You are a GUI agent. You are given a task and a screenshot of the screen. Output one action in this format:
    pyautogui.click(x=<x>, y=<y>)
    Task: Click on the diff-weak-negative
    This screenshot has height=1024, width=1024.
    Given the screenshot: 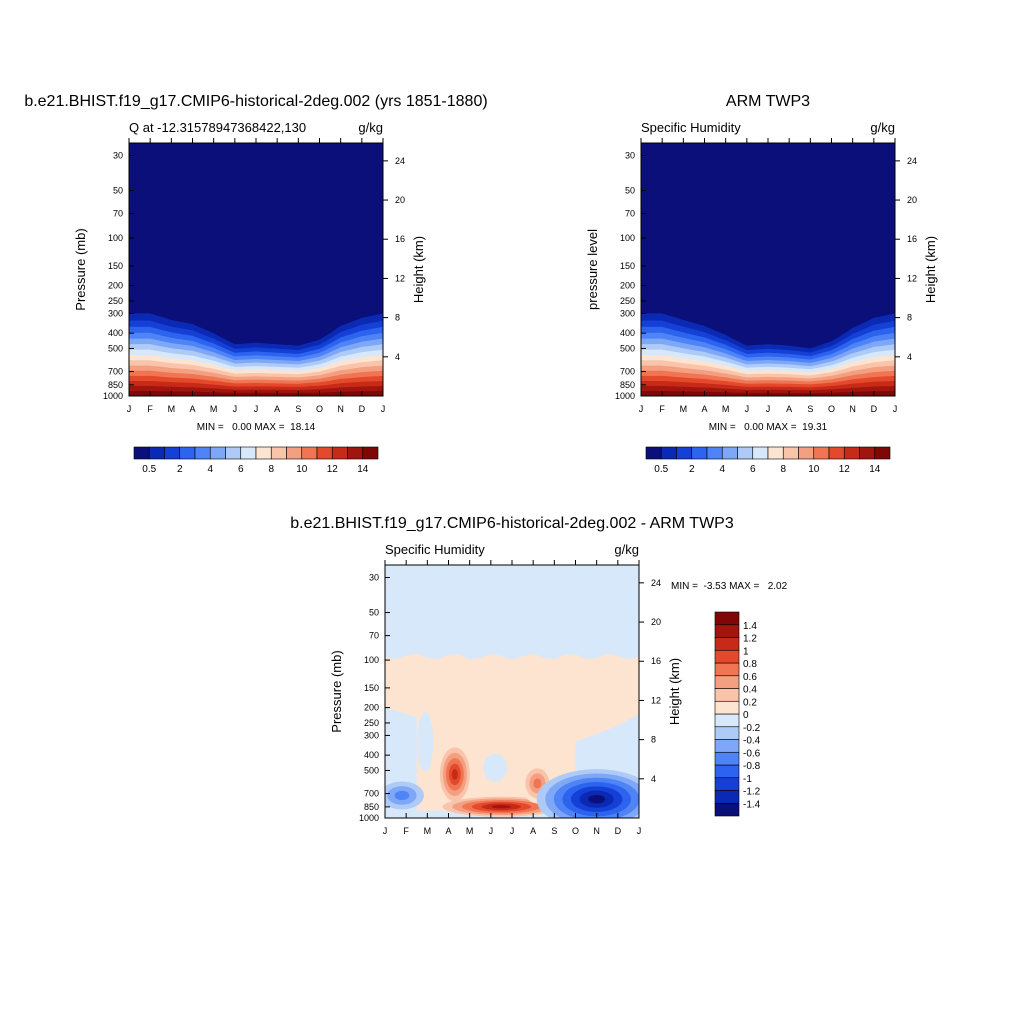 What is the action you would take?
    pyautogui.click(x=425, y=741)
    